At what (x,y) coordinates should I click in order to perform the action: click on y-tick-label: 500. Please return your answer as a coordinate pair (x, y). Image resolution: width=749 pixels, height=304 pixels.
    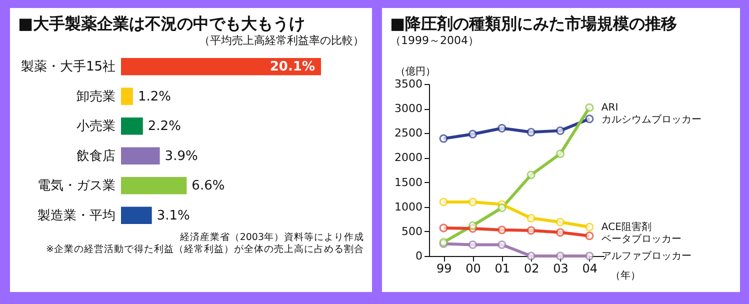
    Looking at the image, I should click on (412, 231).